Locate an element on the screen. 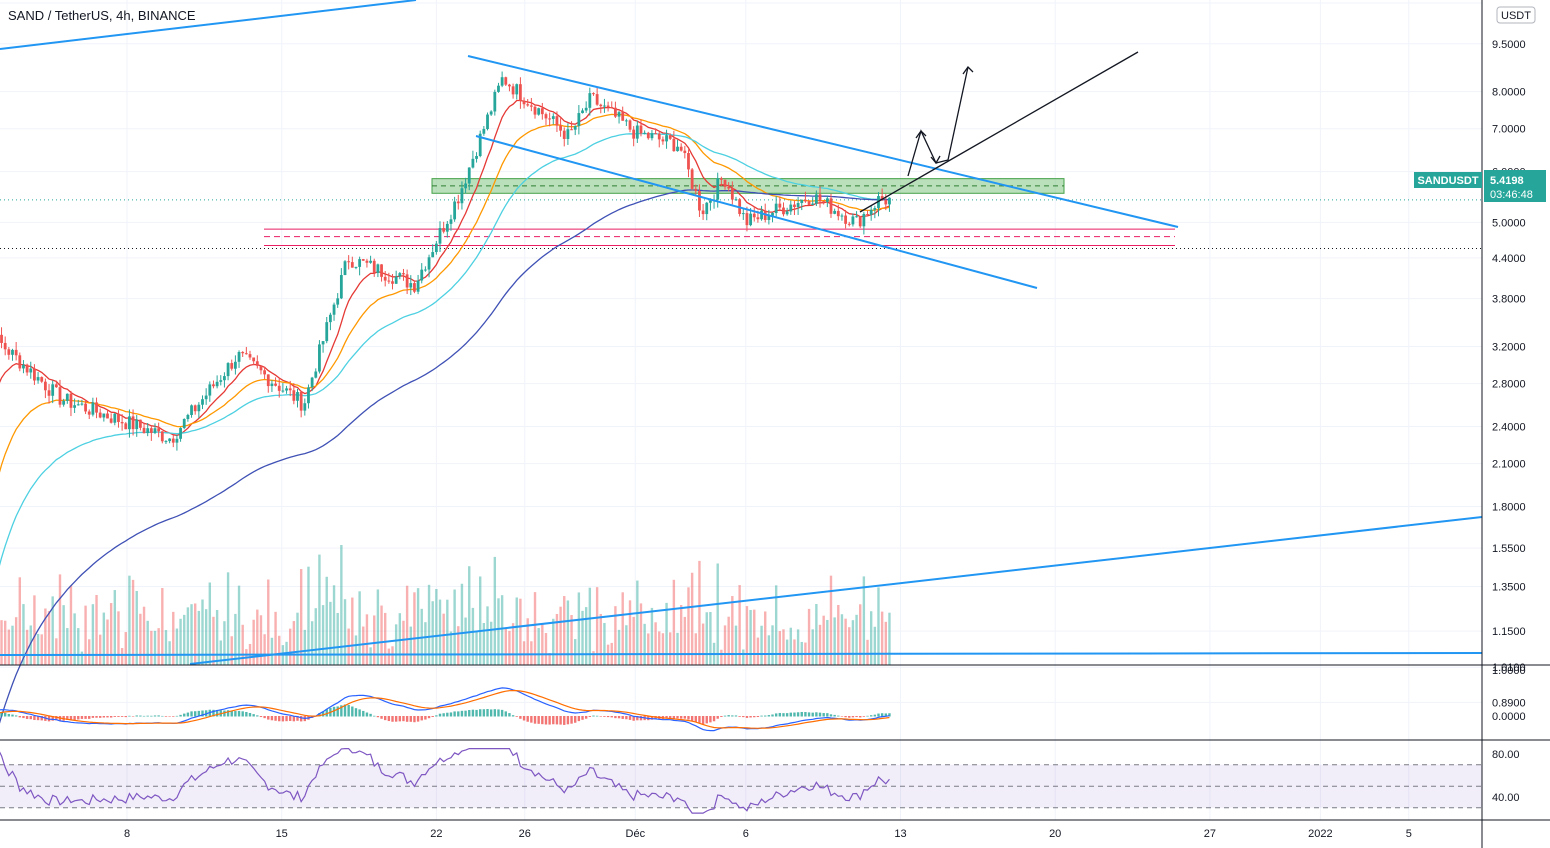  channel-upper-trendline is located at coordinates (823, 141).